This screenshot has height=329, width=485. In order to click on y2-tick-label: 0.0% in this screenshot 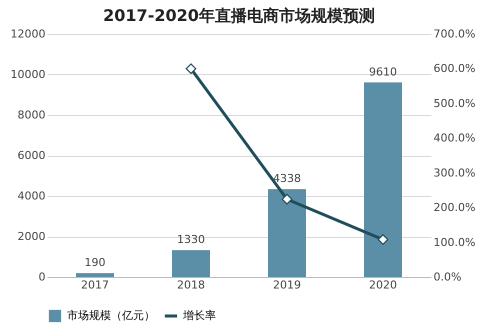, I will do `click(448, 277)`.